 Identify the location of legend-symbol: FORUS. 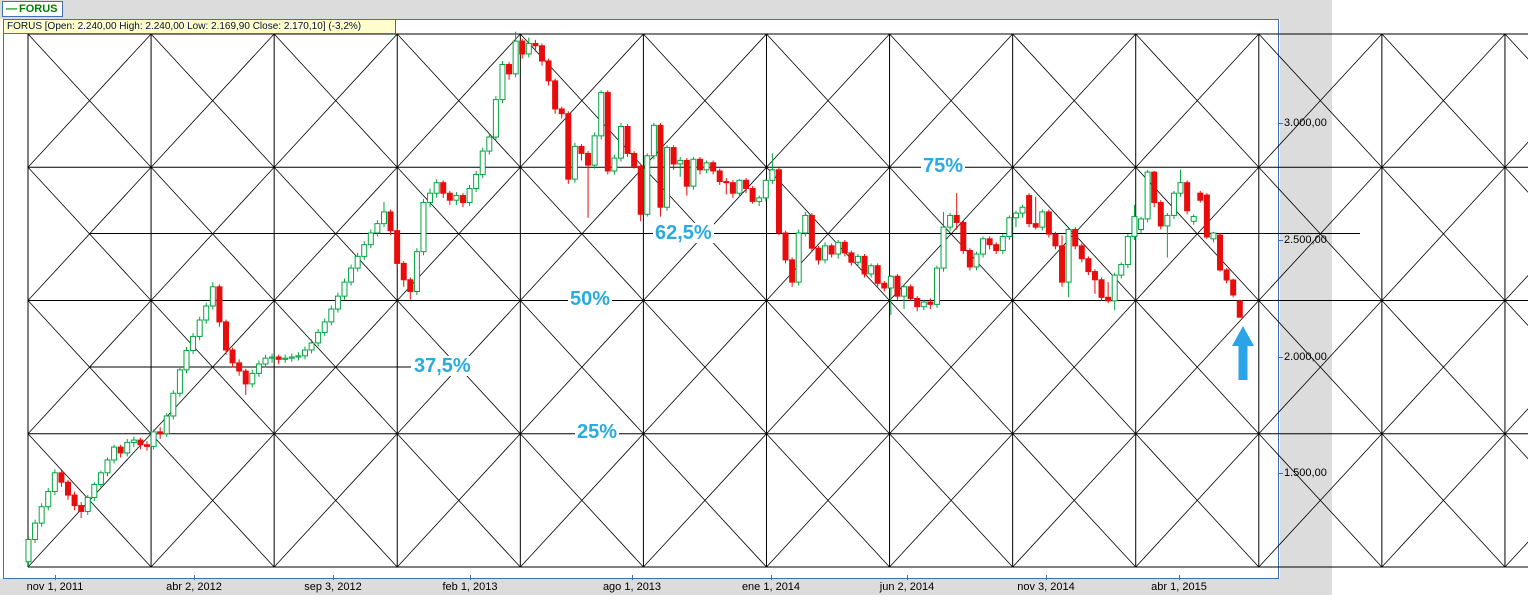
(38, 9).